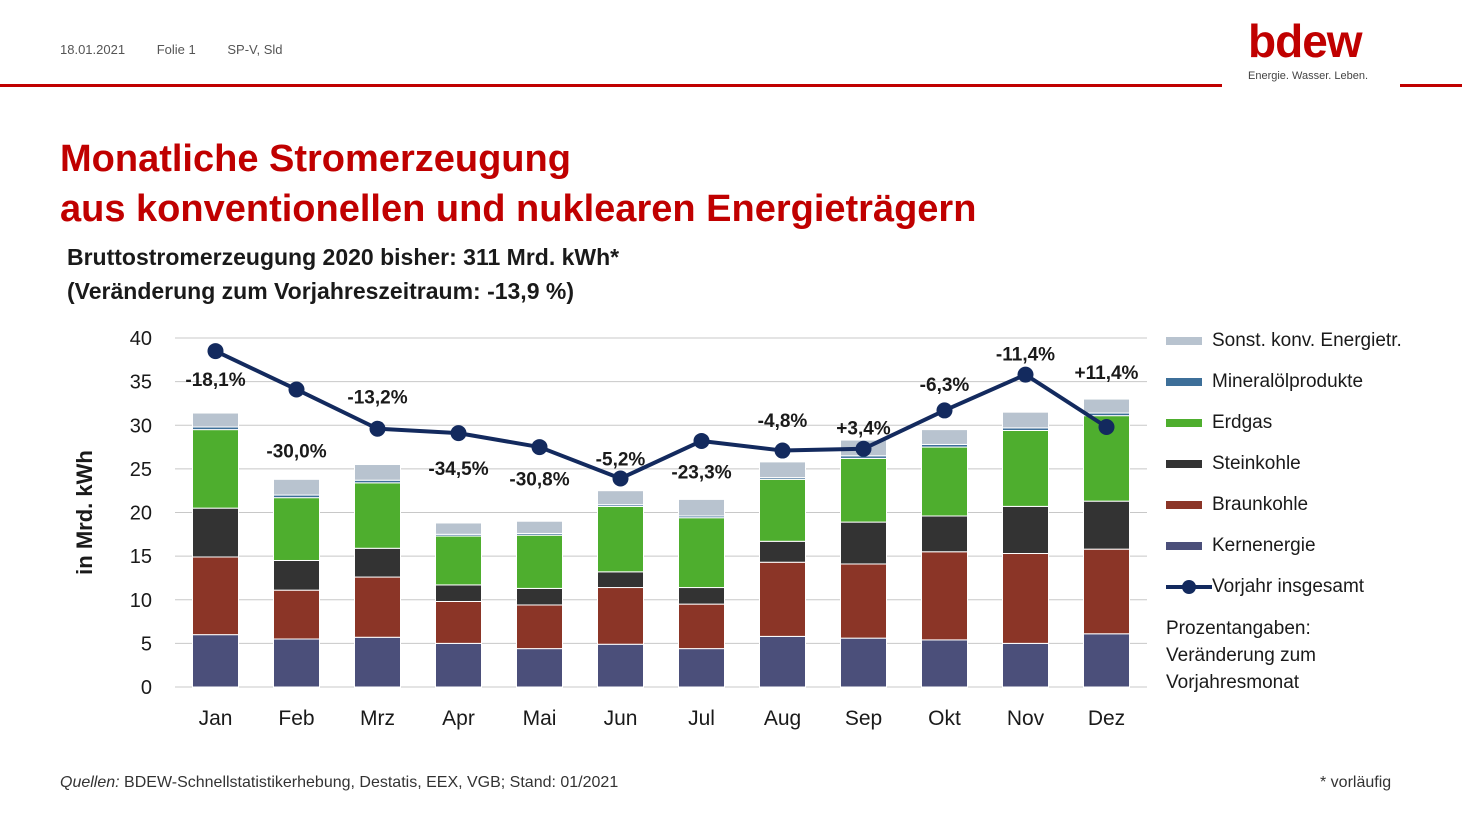  What do you see at coordinates (296, 718) in the screenshot?
I see `x-tick-label: Feb` at bounding box center [296, 718].